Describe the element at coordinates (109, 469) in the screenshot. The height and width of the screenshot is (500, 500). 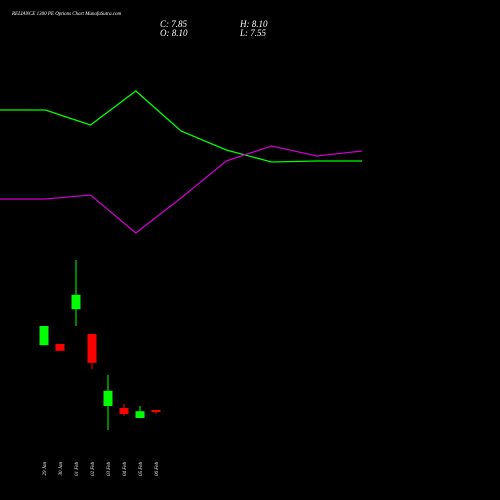
I see `x-tick-label: 03 Feb` at that location.